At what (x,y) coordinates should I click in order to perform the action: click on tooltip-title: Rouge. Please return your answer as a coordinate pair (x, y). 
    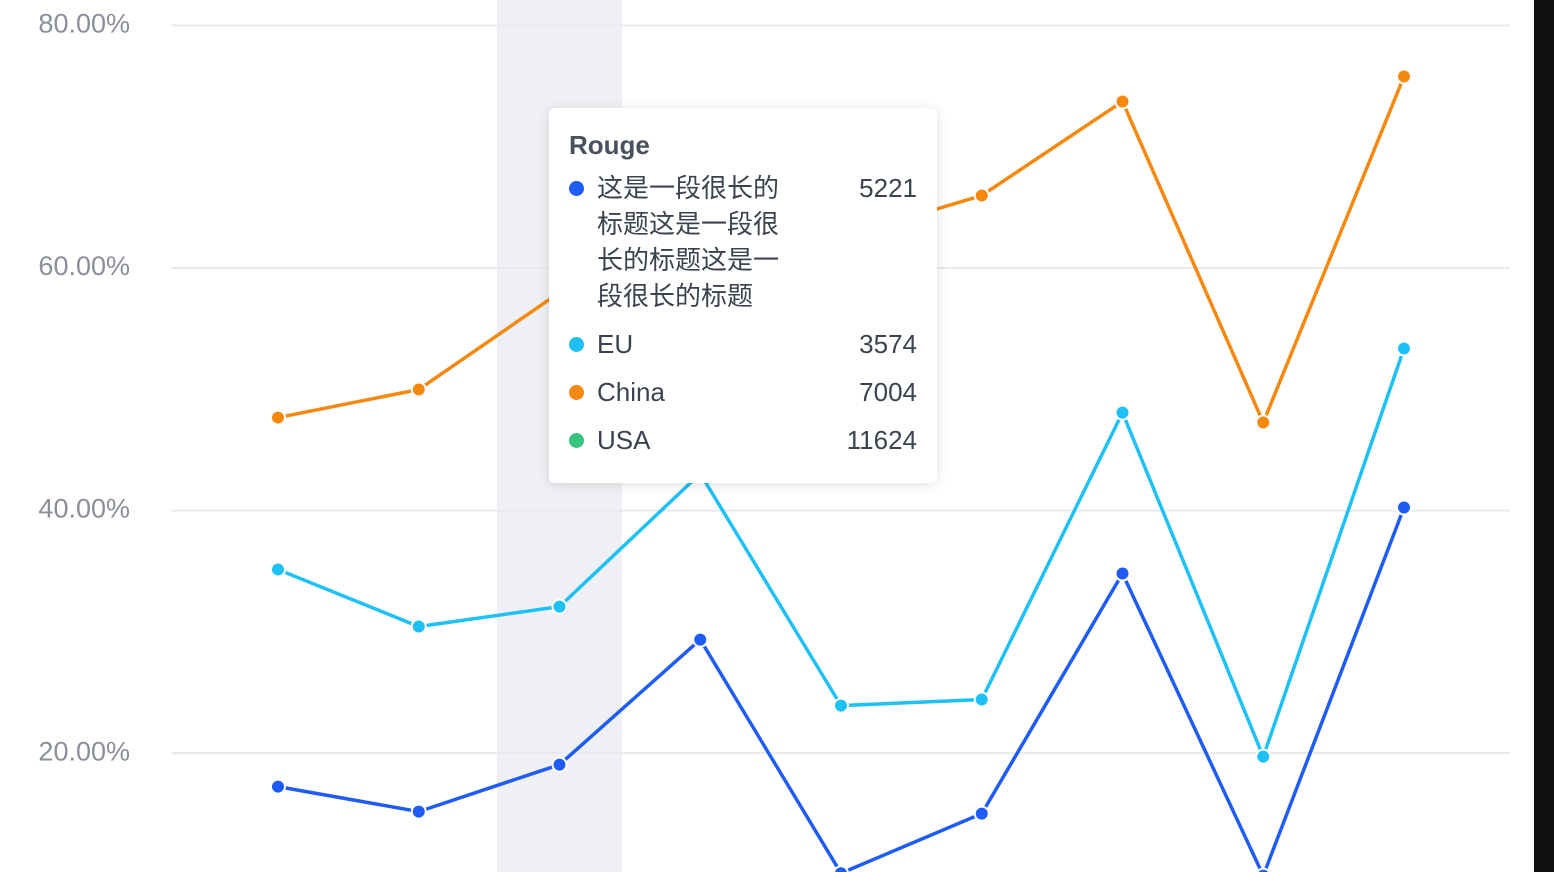
    Looking at the image, I should click on (609, 145).